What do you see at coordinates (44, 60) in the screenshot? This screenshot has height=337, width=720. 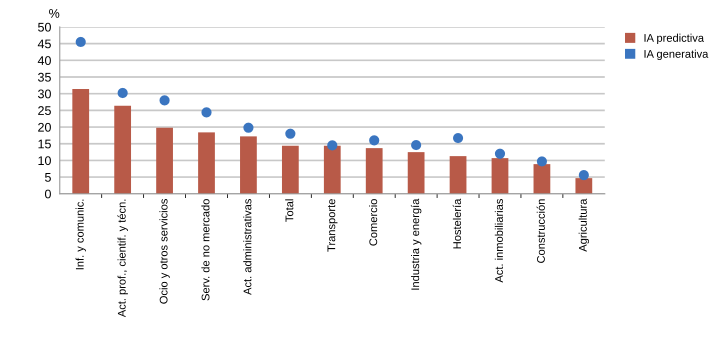 I see `y-tick-label: 40` at bounding box center [44, 60].